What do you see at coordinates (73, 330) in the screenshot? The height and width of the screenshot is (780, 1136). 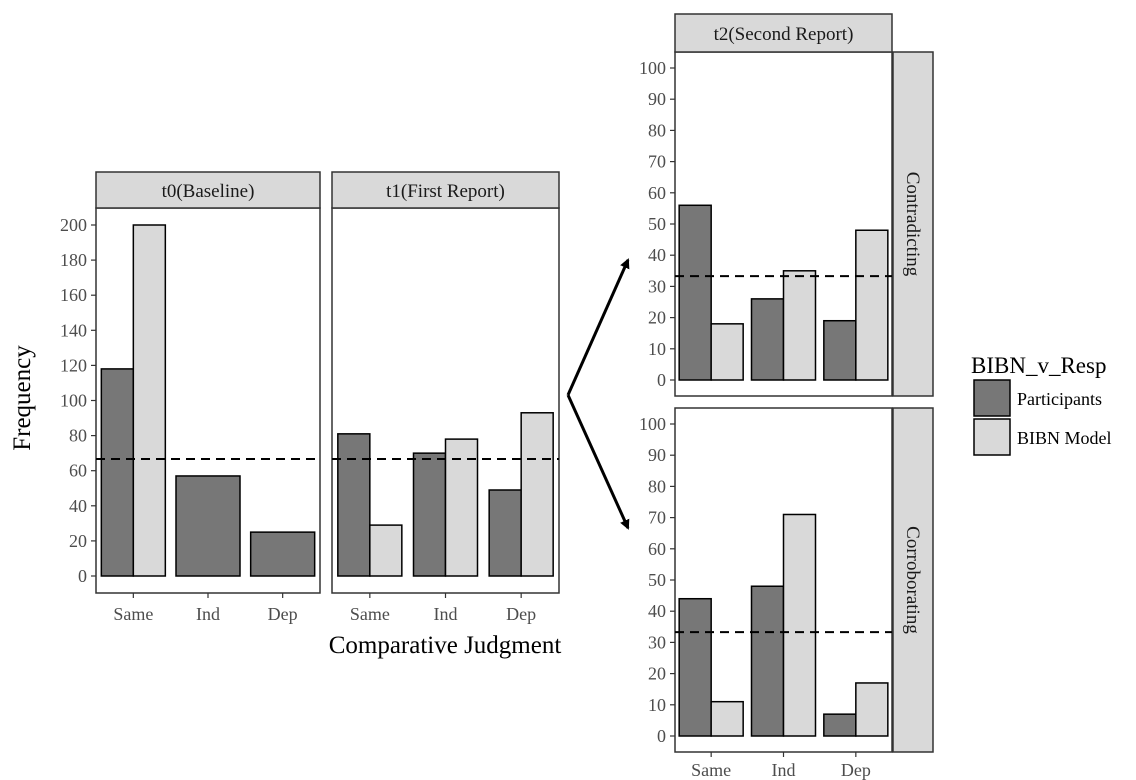 I see `y-tick-label-140: 140` at bounding box center [73, 330].